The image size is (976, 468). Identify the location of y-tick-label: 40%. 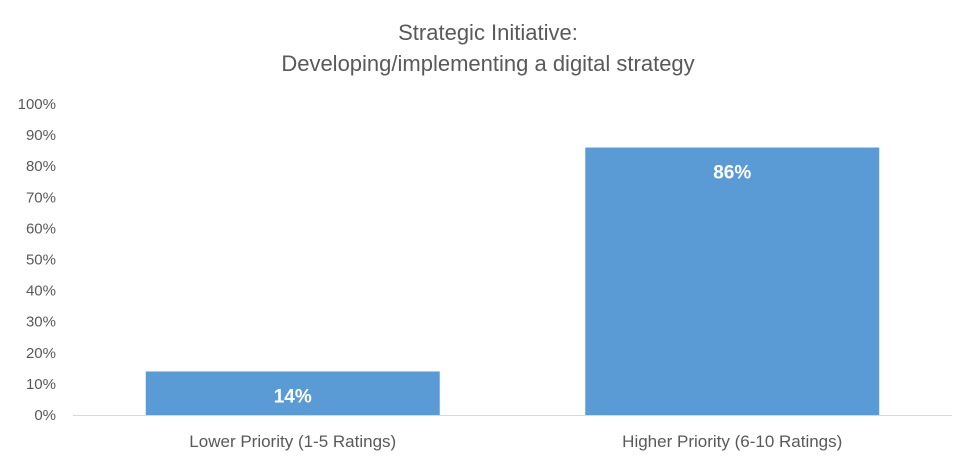
(41, 291).